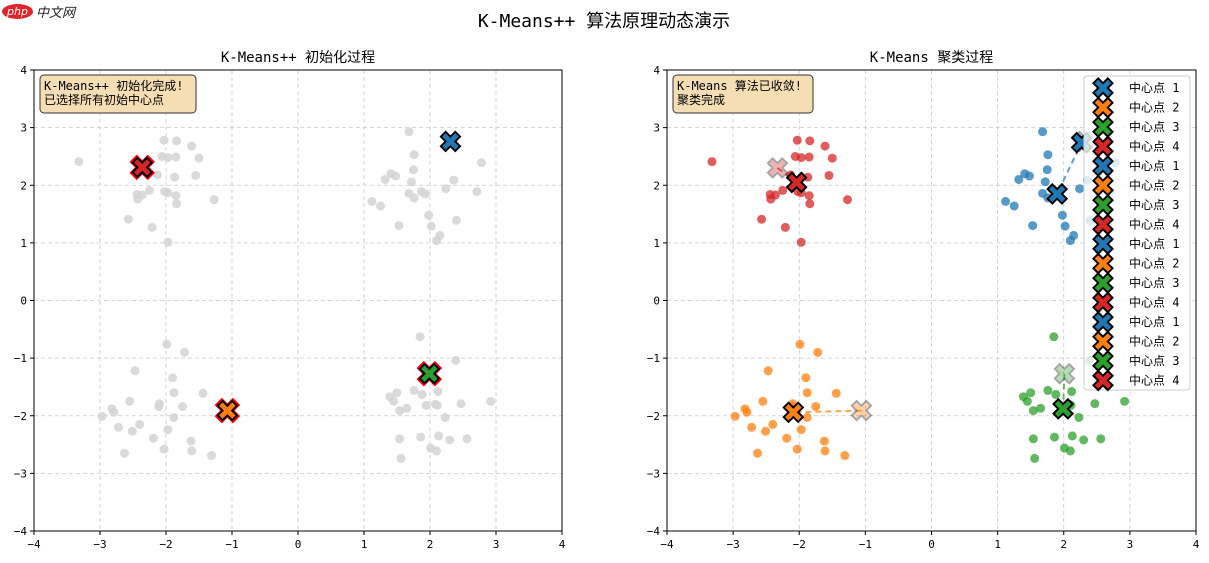 The width and height of the screenshot is (1209, 563). I want to click on y-tick-label: −4, so click(21, 531).